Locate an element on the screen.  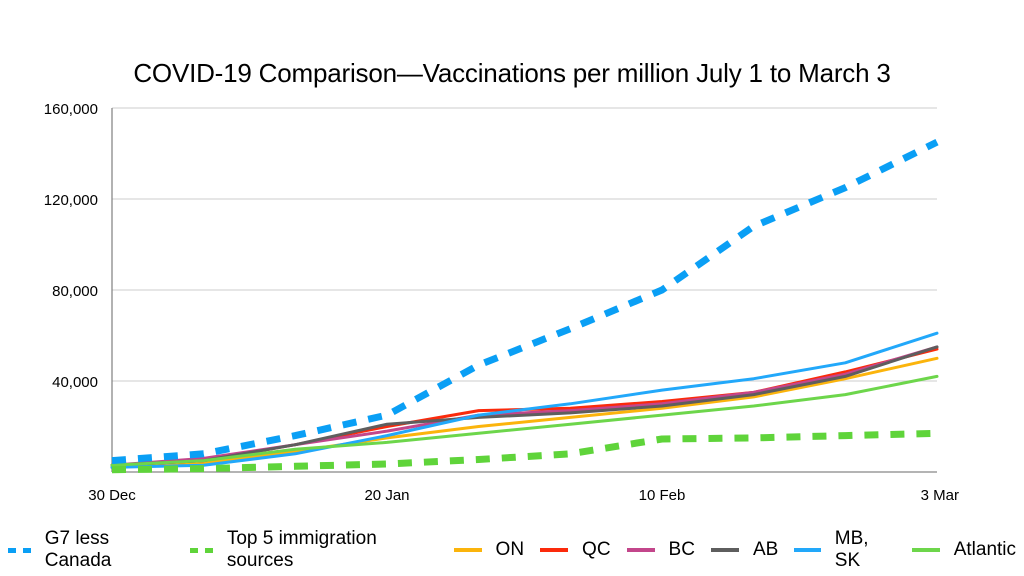
legend-item: MB, SK is located at coordinates (844, 550).